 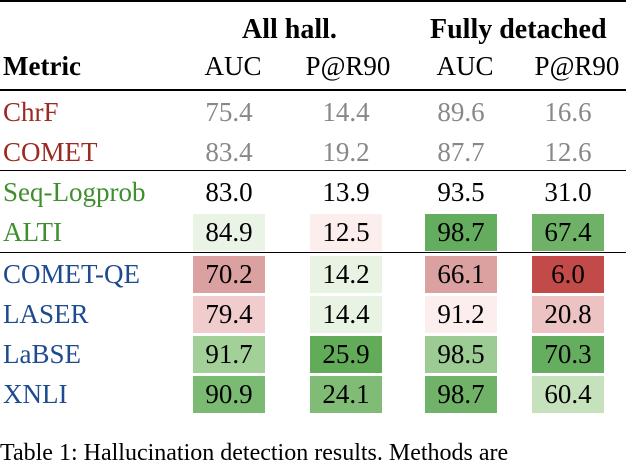 I want to click on value-cell: 87.7, so click(x=461, y=152).